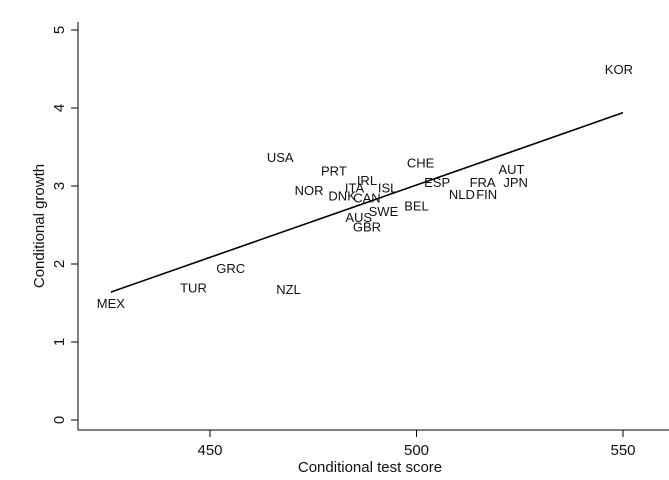 The image size is (669, 480). Describe the element at coordinates (209, 450) in the screenshot. I see `x-tick-label: 450` at that location.